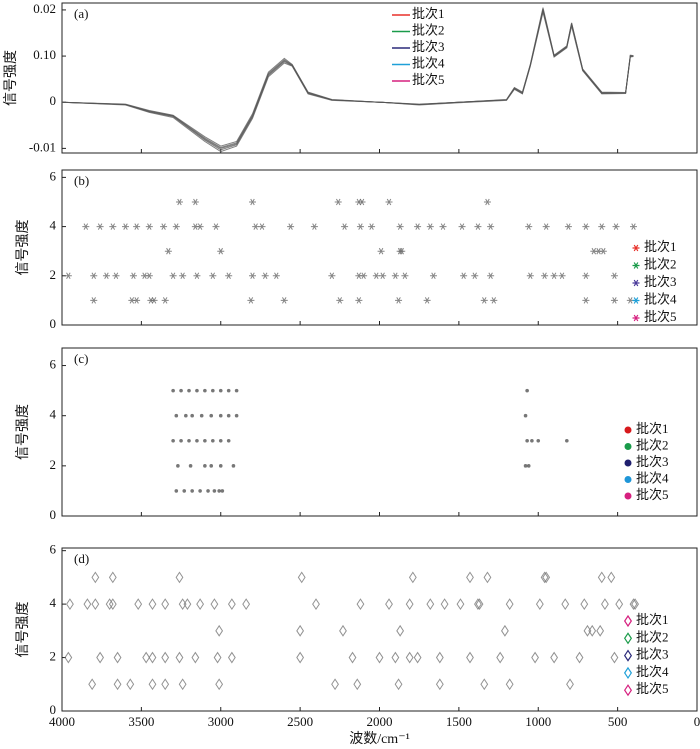 This screenshot has height=749, width=700. I want to click on x-axis-label: 波数/cm⁻¹, so click(379, 739).